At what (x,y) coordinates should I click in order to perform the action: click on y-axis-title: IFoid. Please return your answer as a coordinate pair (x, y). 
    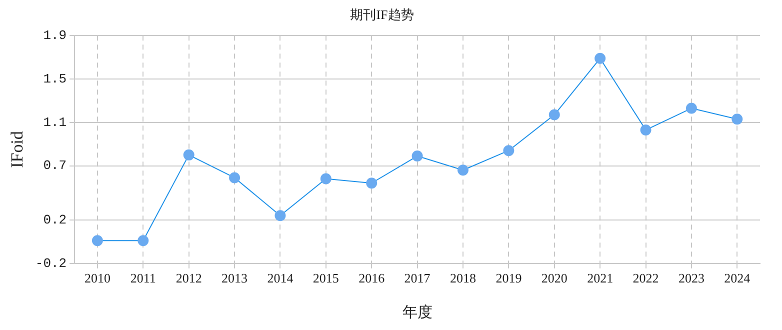
    Looking at the image, I should click on (17, 149).